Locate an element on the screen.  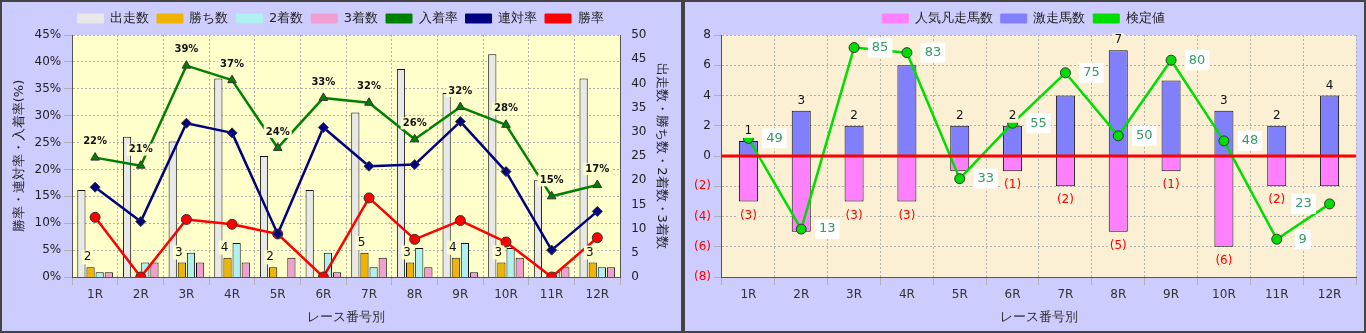
y-tick-label: 8 is located at coordinates (707, 34).